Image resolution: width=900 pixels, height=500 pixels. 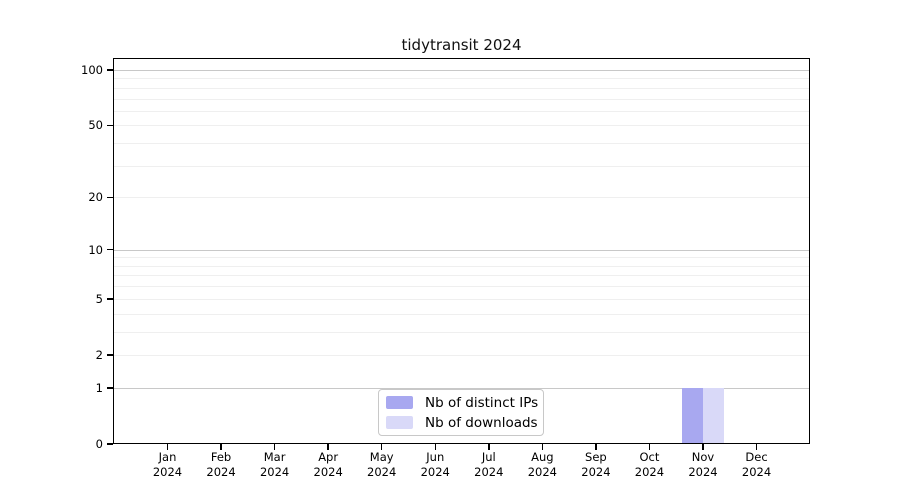 I want to click on x-axis-tick-label: May 2024, so click(x=382, y=465).